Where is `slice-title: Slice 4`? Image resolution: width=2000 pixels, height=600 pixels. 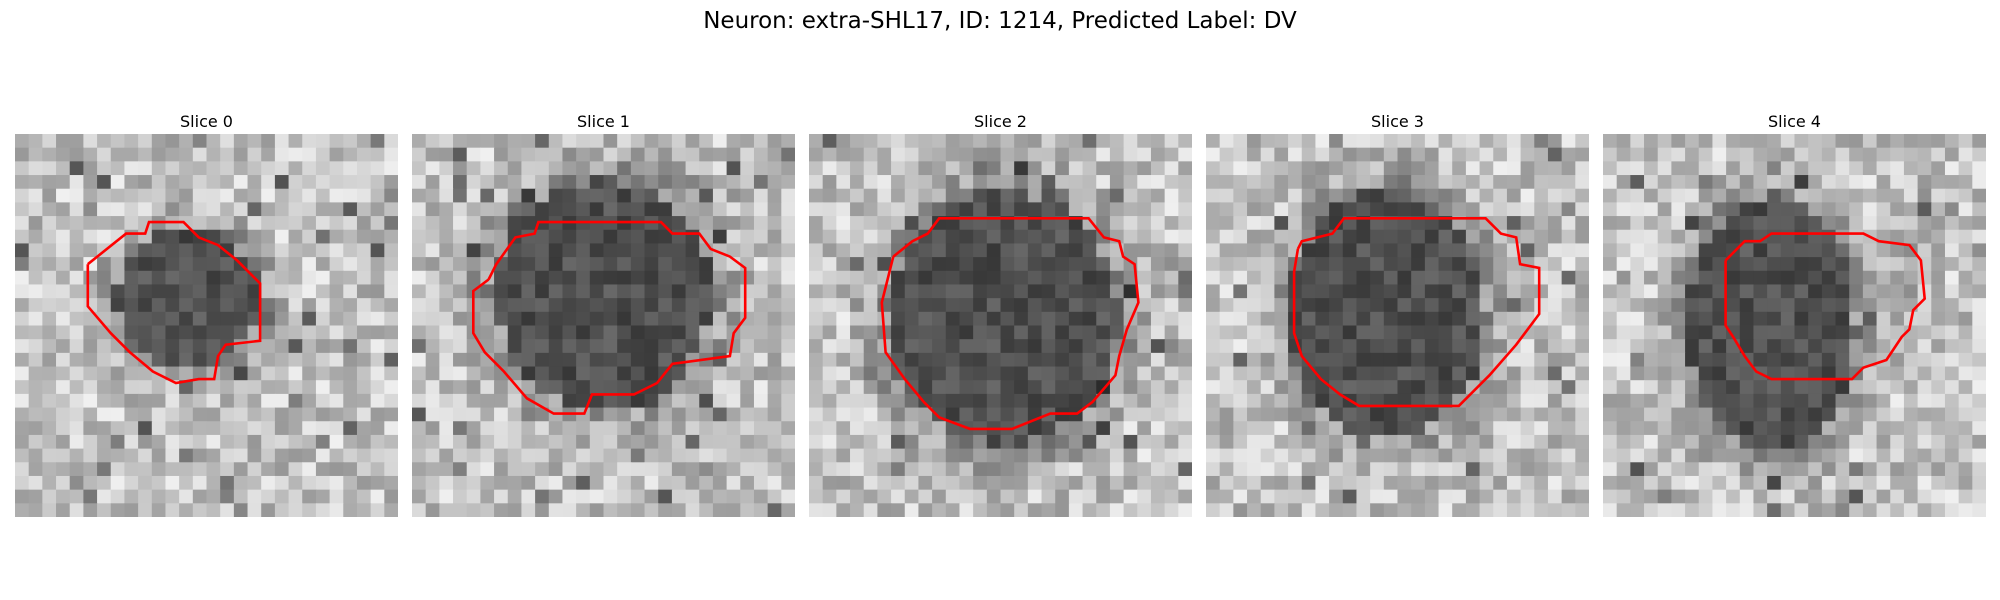 slice-title: Slice 4 is located at coordinates (1794, 121).